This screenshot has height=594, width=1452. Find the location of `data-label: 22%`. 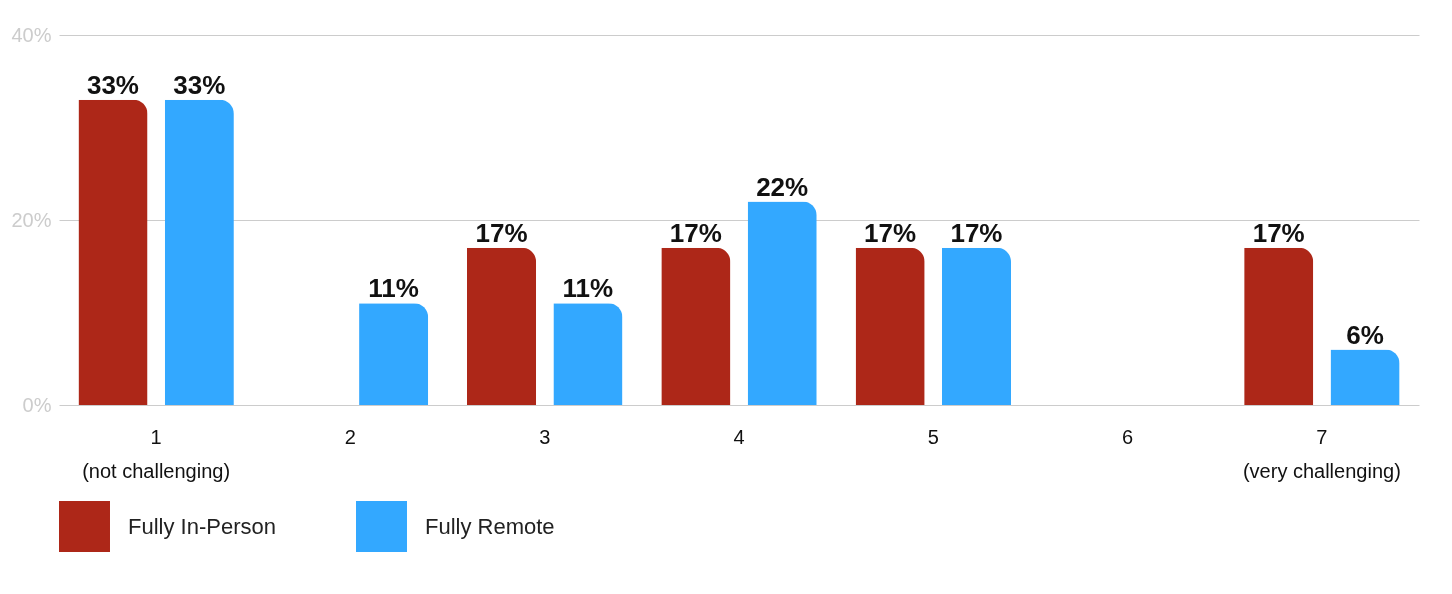

data-label: 22% is located at coordinates (782, 186).